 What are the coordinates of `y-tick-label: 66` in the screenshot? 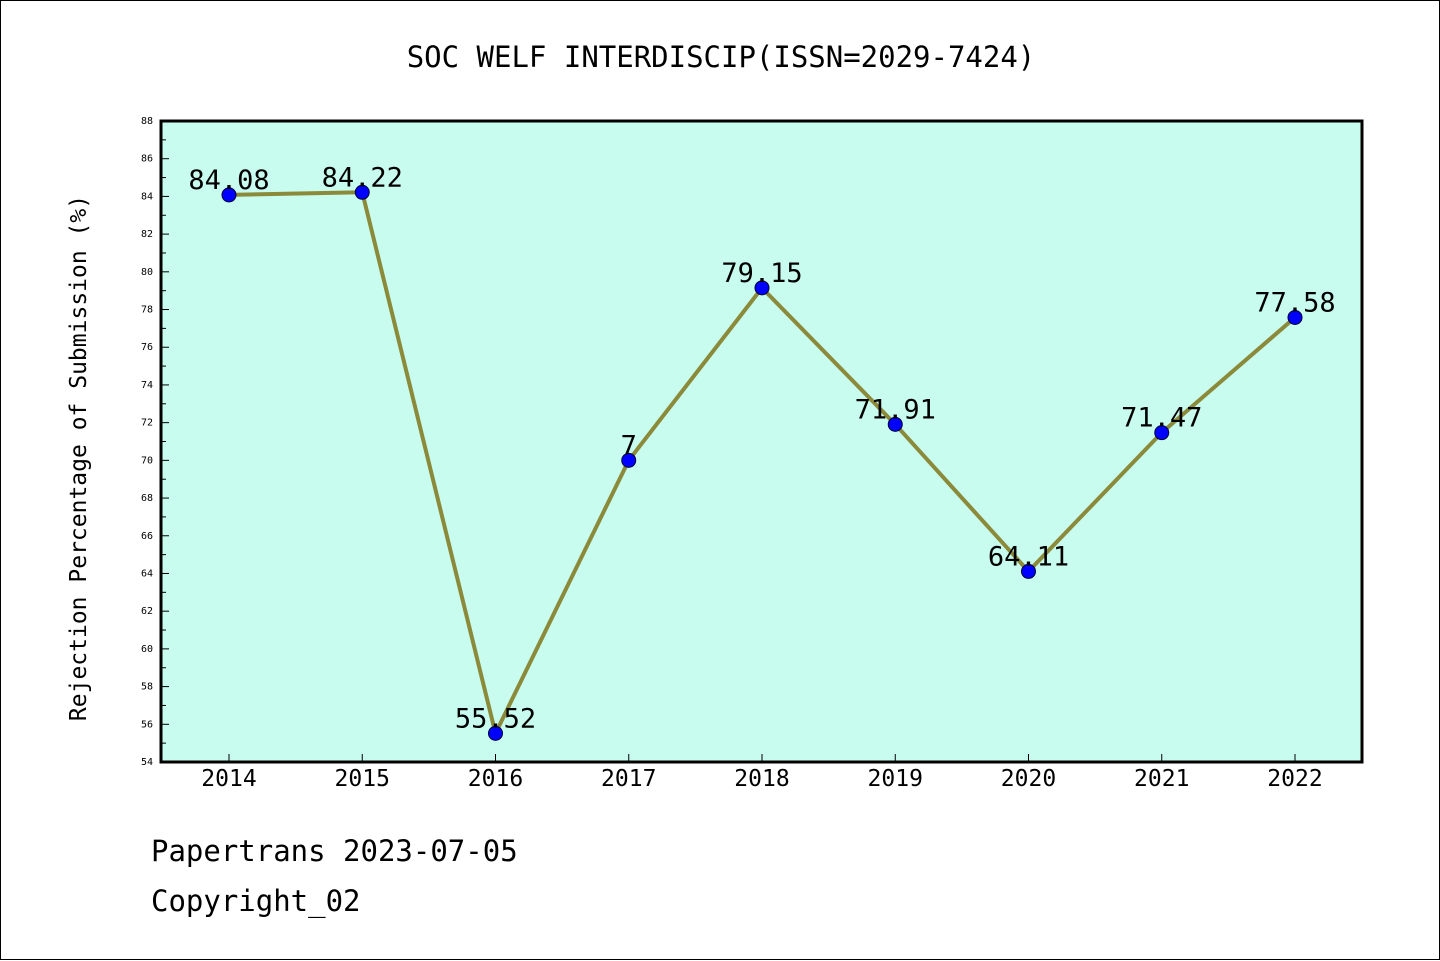 It's located at (147, 536).